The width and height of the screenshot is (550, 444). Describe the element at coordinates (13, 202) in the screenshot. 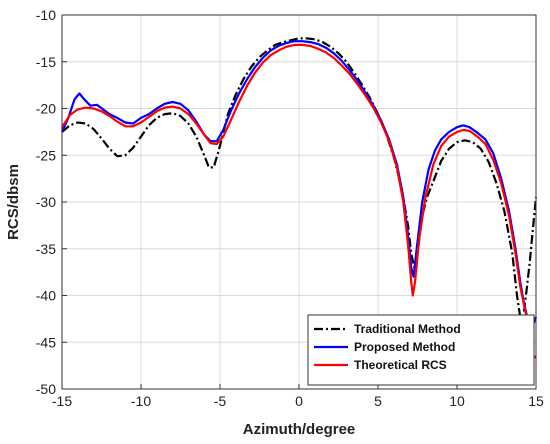

I see `y-axis-label: RCS/dbsm` at that location.